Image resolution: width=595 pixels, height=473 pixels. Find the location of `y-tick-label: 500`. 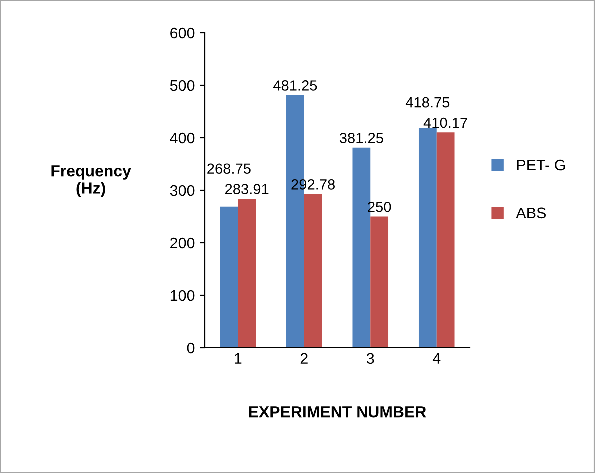

y-tick-label: 500 is located at coordinates (182, 86).